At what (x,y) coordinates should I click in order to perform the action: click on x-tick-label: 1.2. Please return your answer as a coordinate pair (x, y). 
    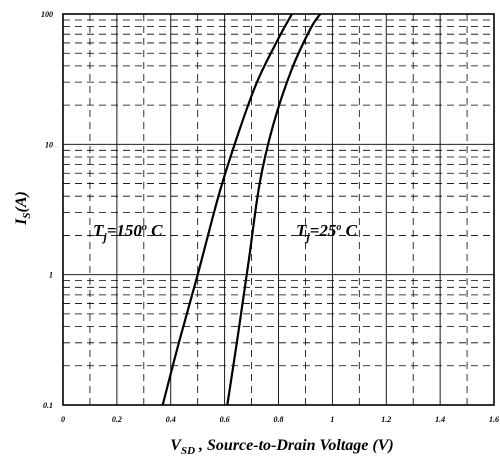
    Looking at the image, I should click on (386, 419).